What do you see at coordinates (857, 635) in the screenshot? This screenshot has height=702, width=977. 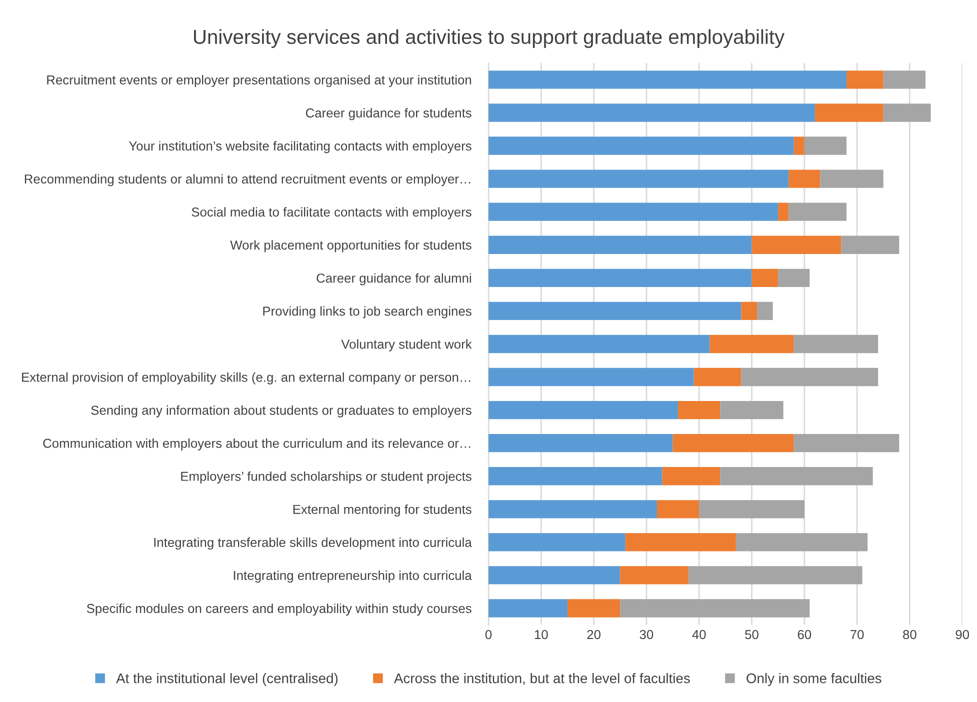 I see `x-tick-label: 70` at bounding box center [857, 635].